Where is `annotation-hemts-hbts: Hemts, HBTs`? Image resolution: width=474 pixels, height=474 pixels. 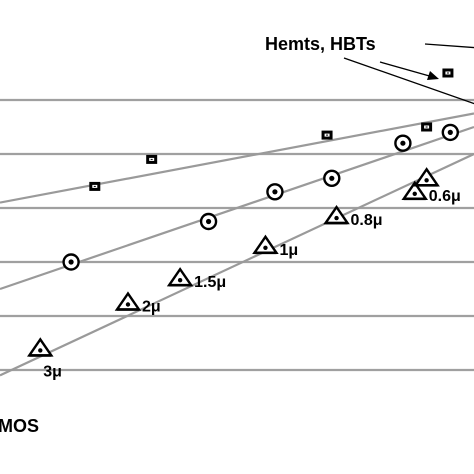 annotation-hemts-hbts: Hemts, HBTs is located at coordinates (320, 44).